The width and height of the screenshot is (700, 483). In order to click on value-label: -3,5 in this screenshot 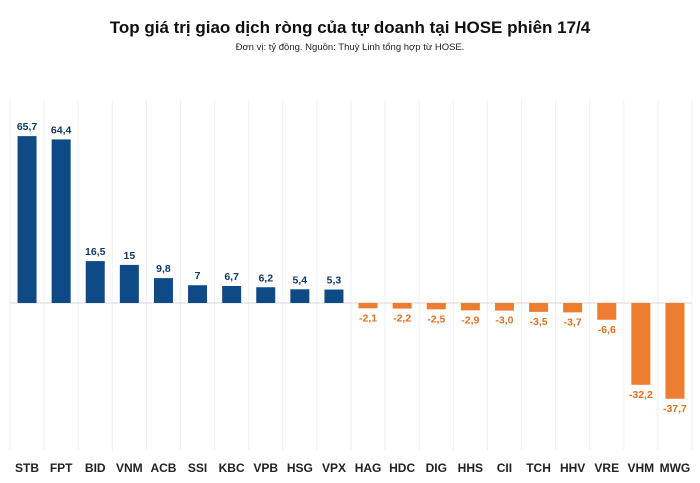, I will do `click(539, 322)`.